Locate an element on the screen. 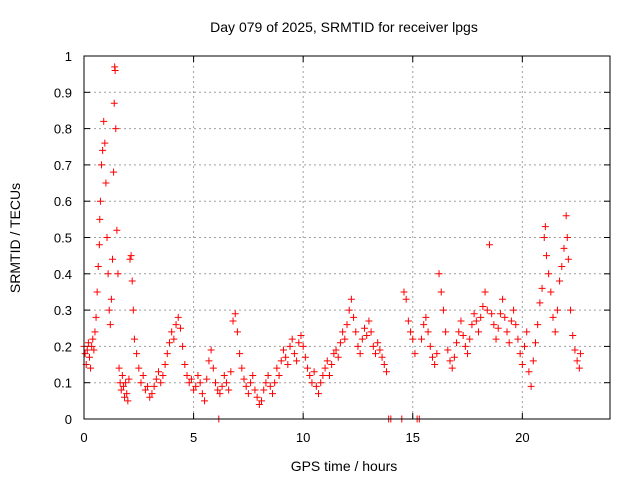 The width and height of the screenshot is (640, 480). x-tick-label: 15 is located at coordinates (413, 437).